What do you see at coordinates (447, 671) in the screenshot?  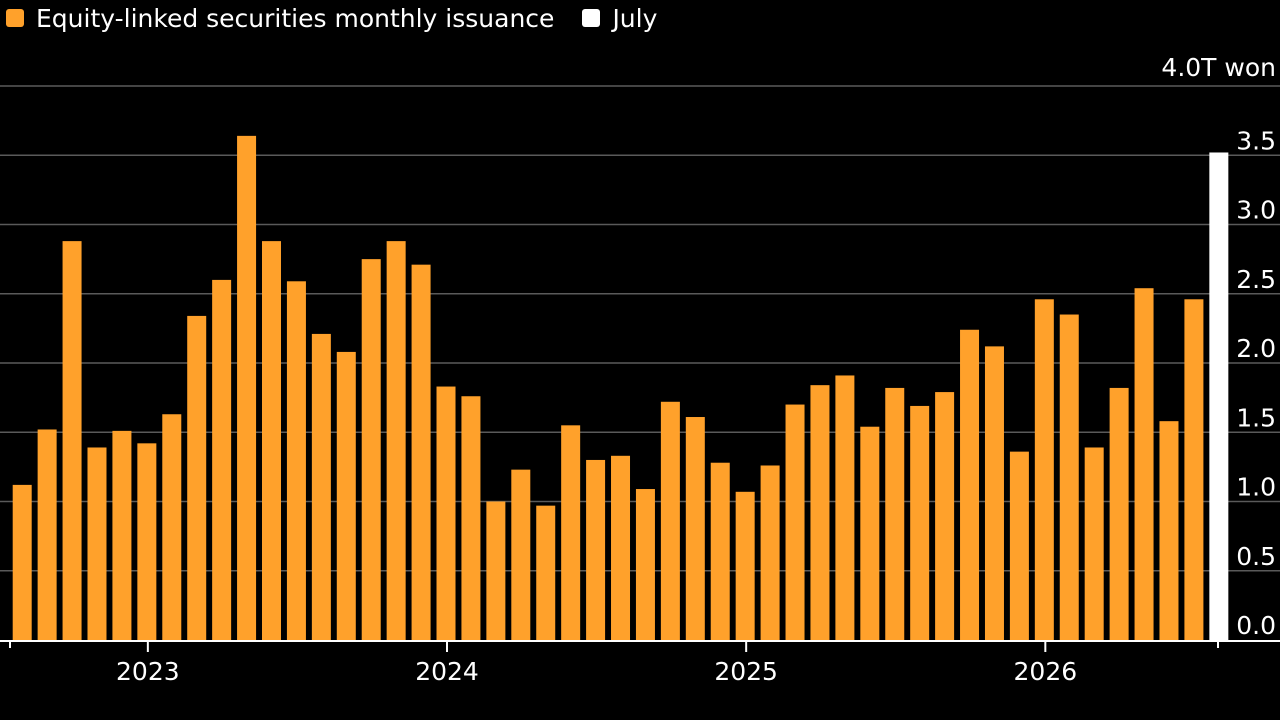 I see `x-tick-label: 2024` at bounding box center [447, 671].